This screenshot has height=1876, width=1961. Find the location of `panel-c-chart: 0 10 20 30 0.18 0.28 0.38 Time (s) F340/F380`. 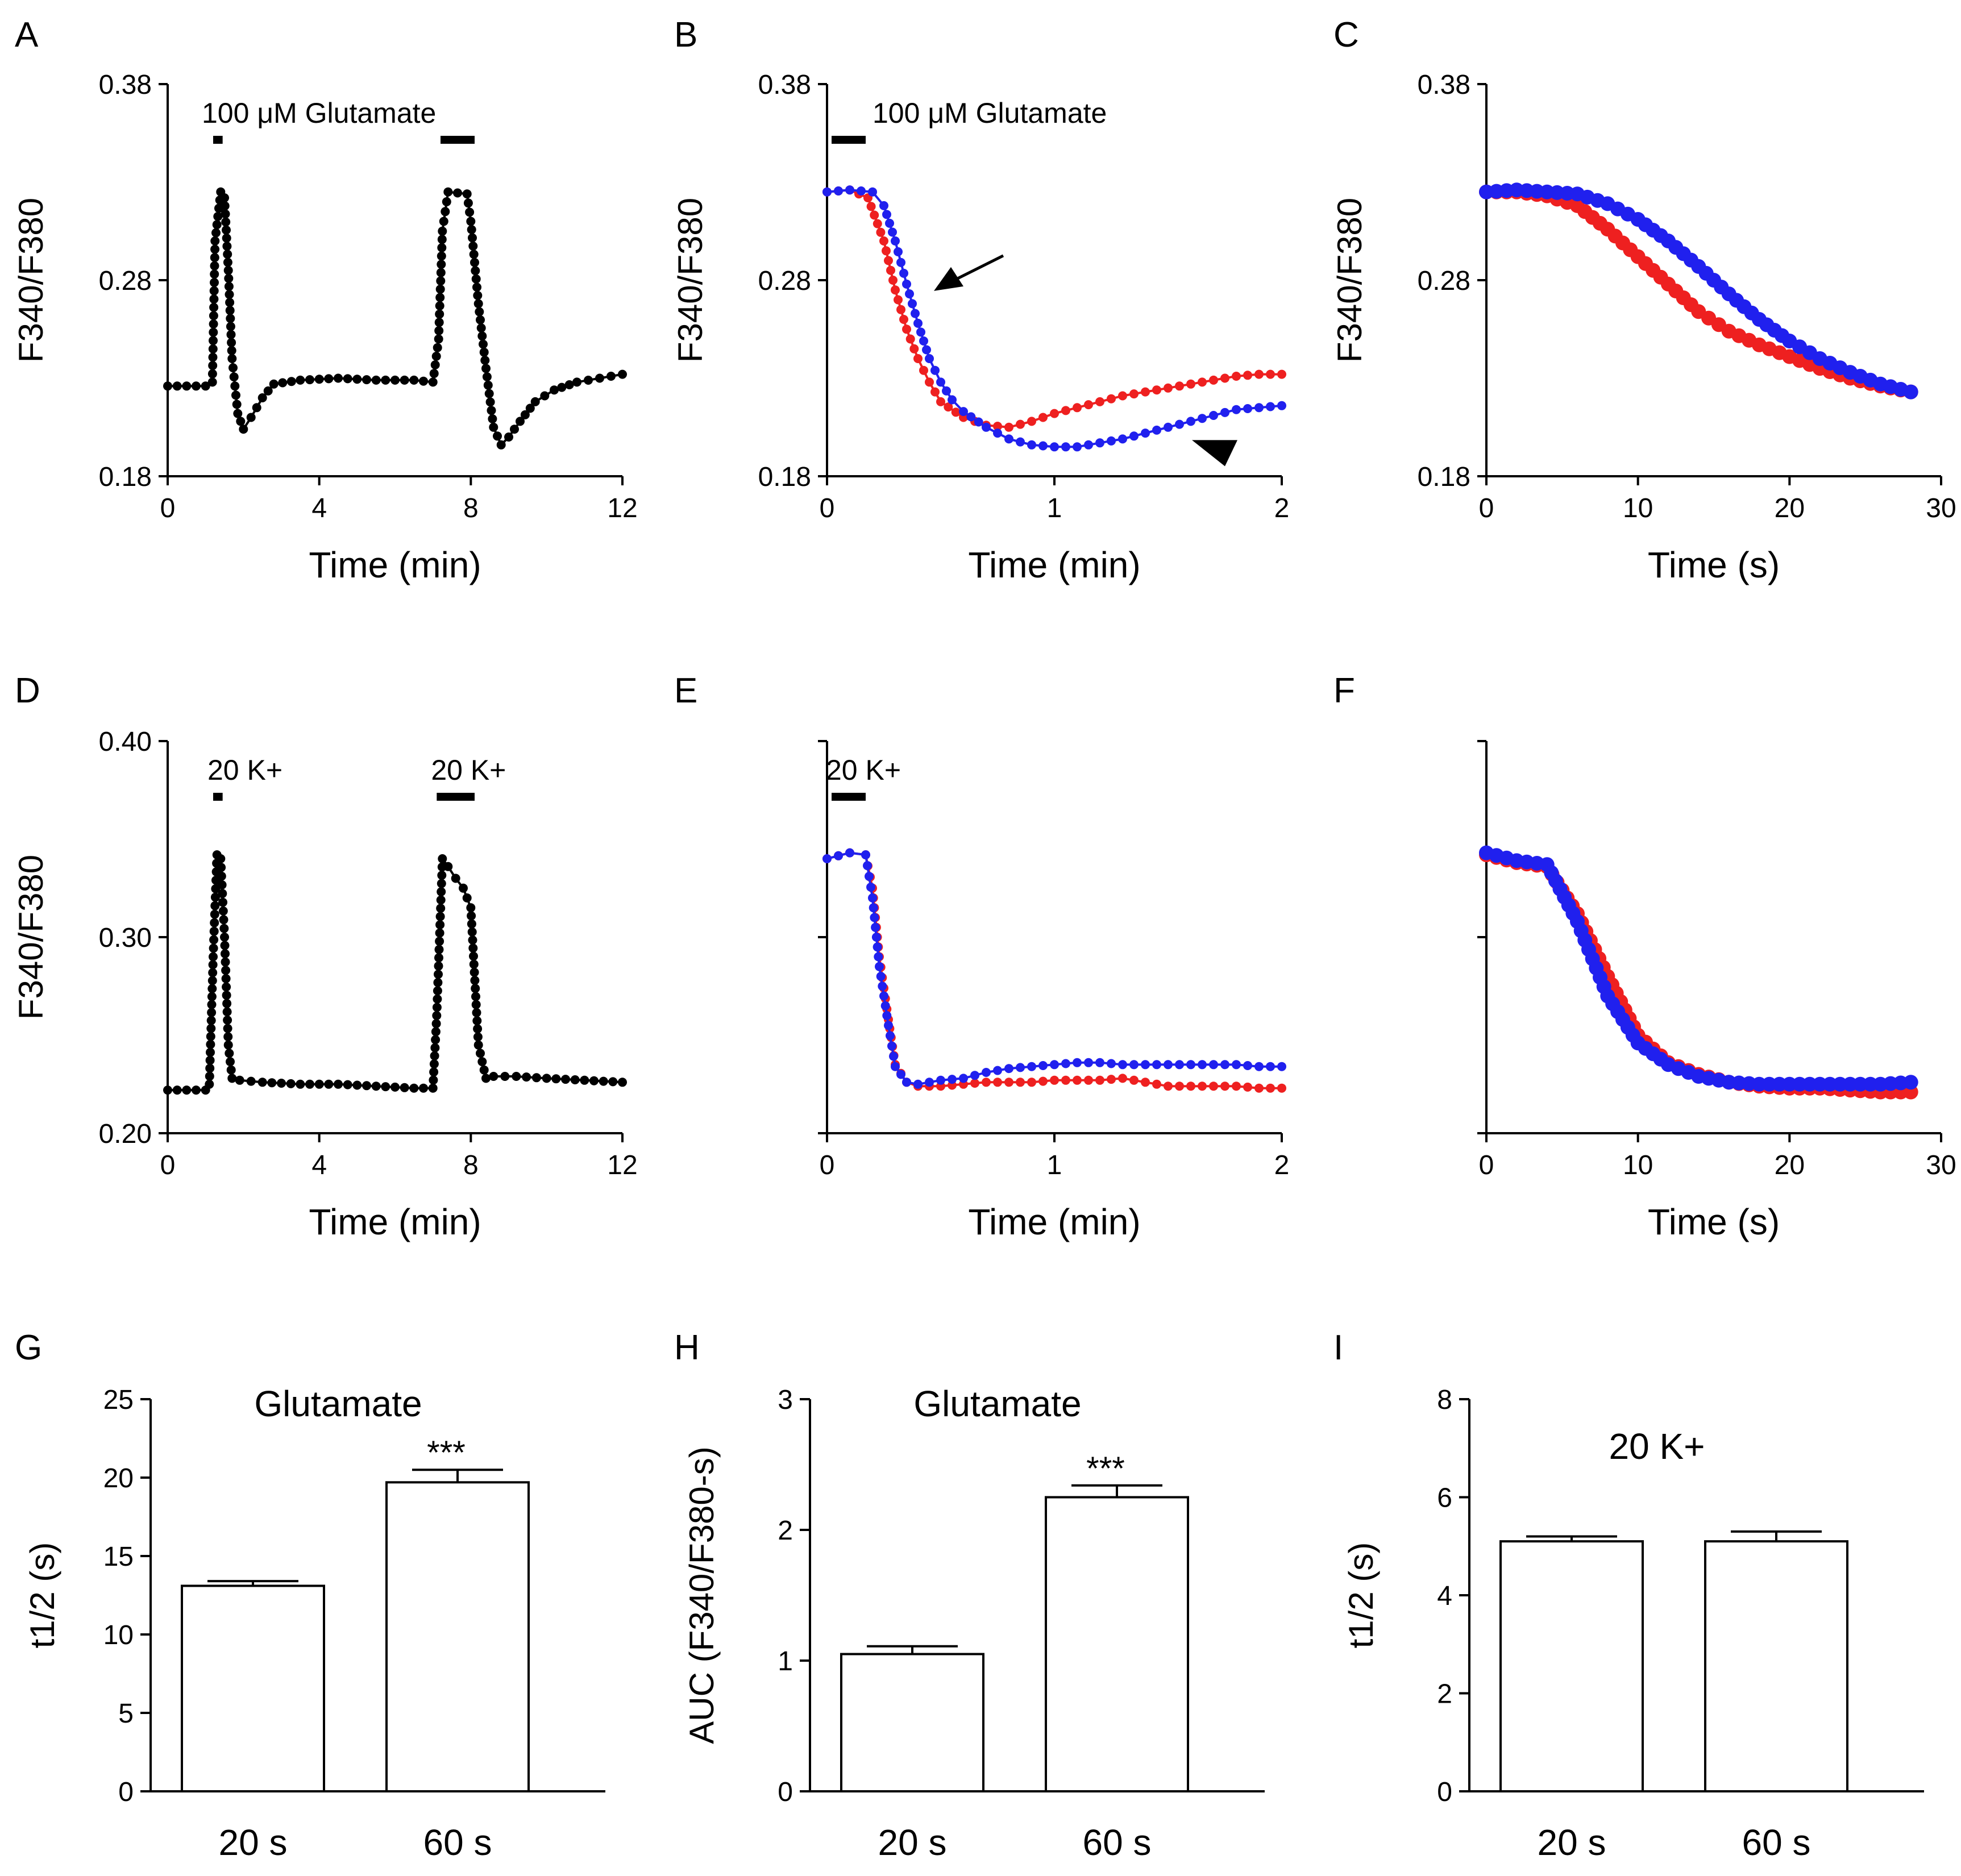

panel-c-chart: 0 10 20 30 0.18 0.28 0.38 Time (s) F340/F380 is located at coordinates (1643, 328).